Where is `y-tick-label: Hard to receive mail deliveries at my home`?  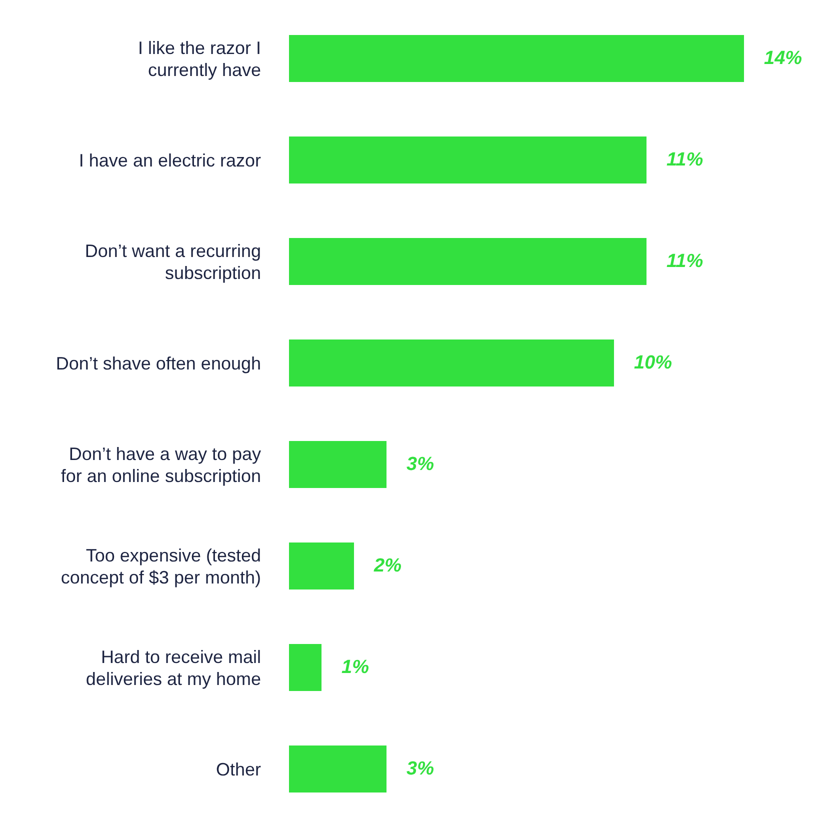 y-tick-label: Hard to receive mail deliveries at my home is located at coordinates (173, 667).